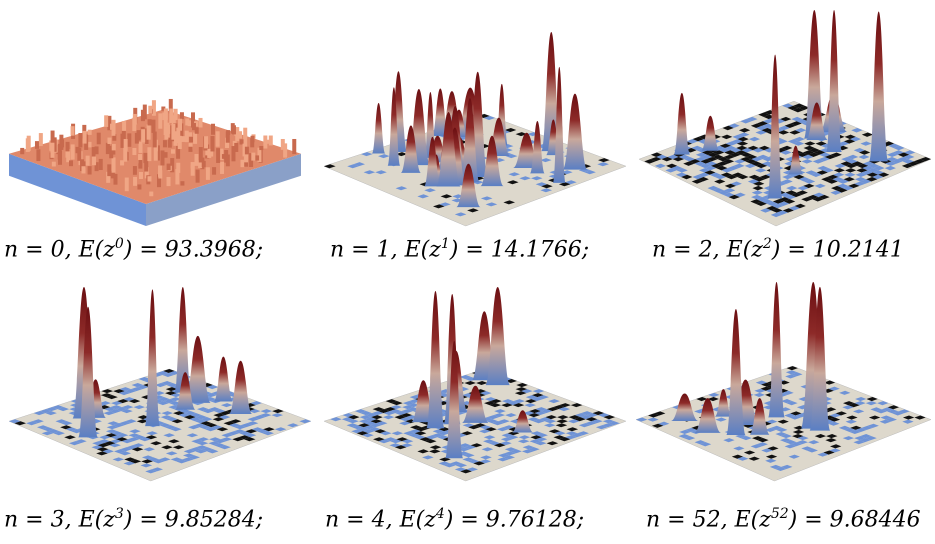 Image resolution: width=935 pixels, height=544 pixels. I want to click on caption-energy-value: 93.3968, so click(210, 250).